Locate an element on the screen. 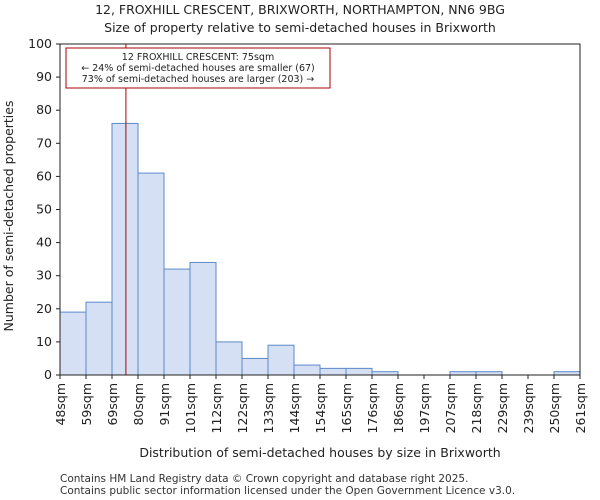 The width and height of the screenshot is (600, 500). y-tick-label: 60 is located at coordinates (44, 175).